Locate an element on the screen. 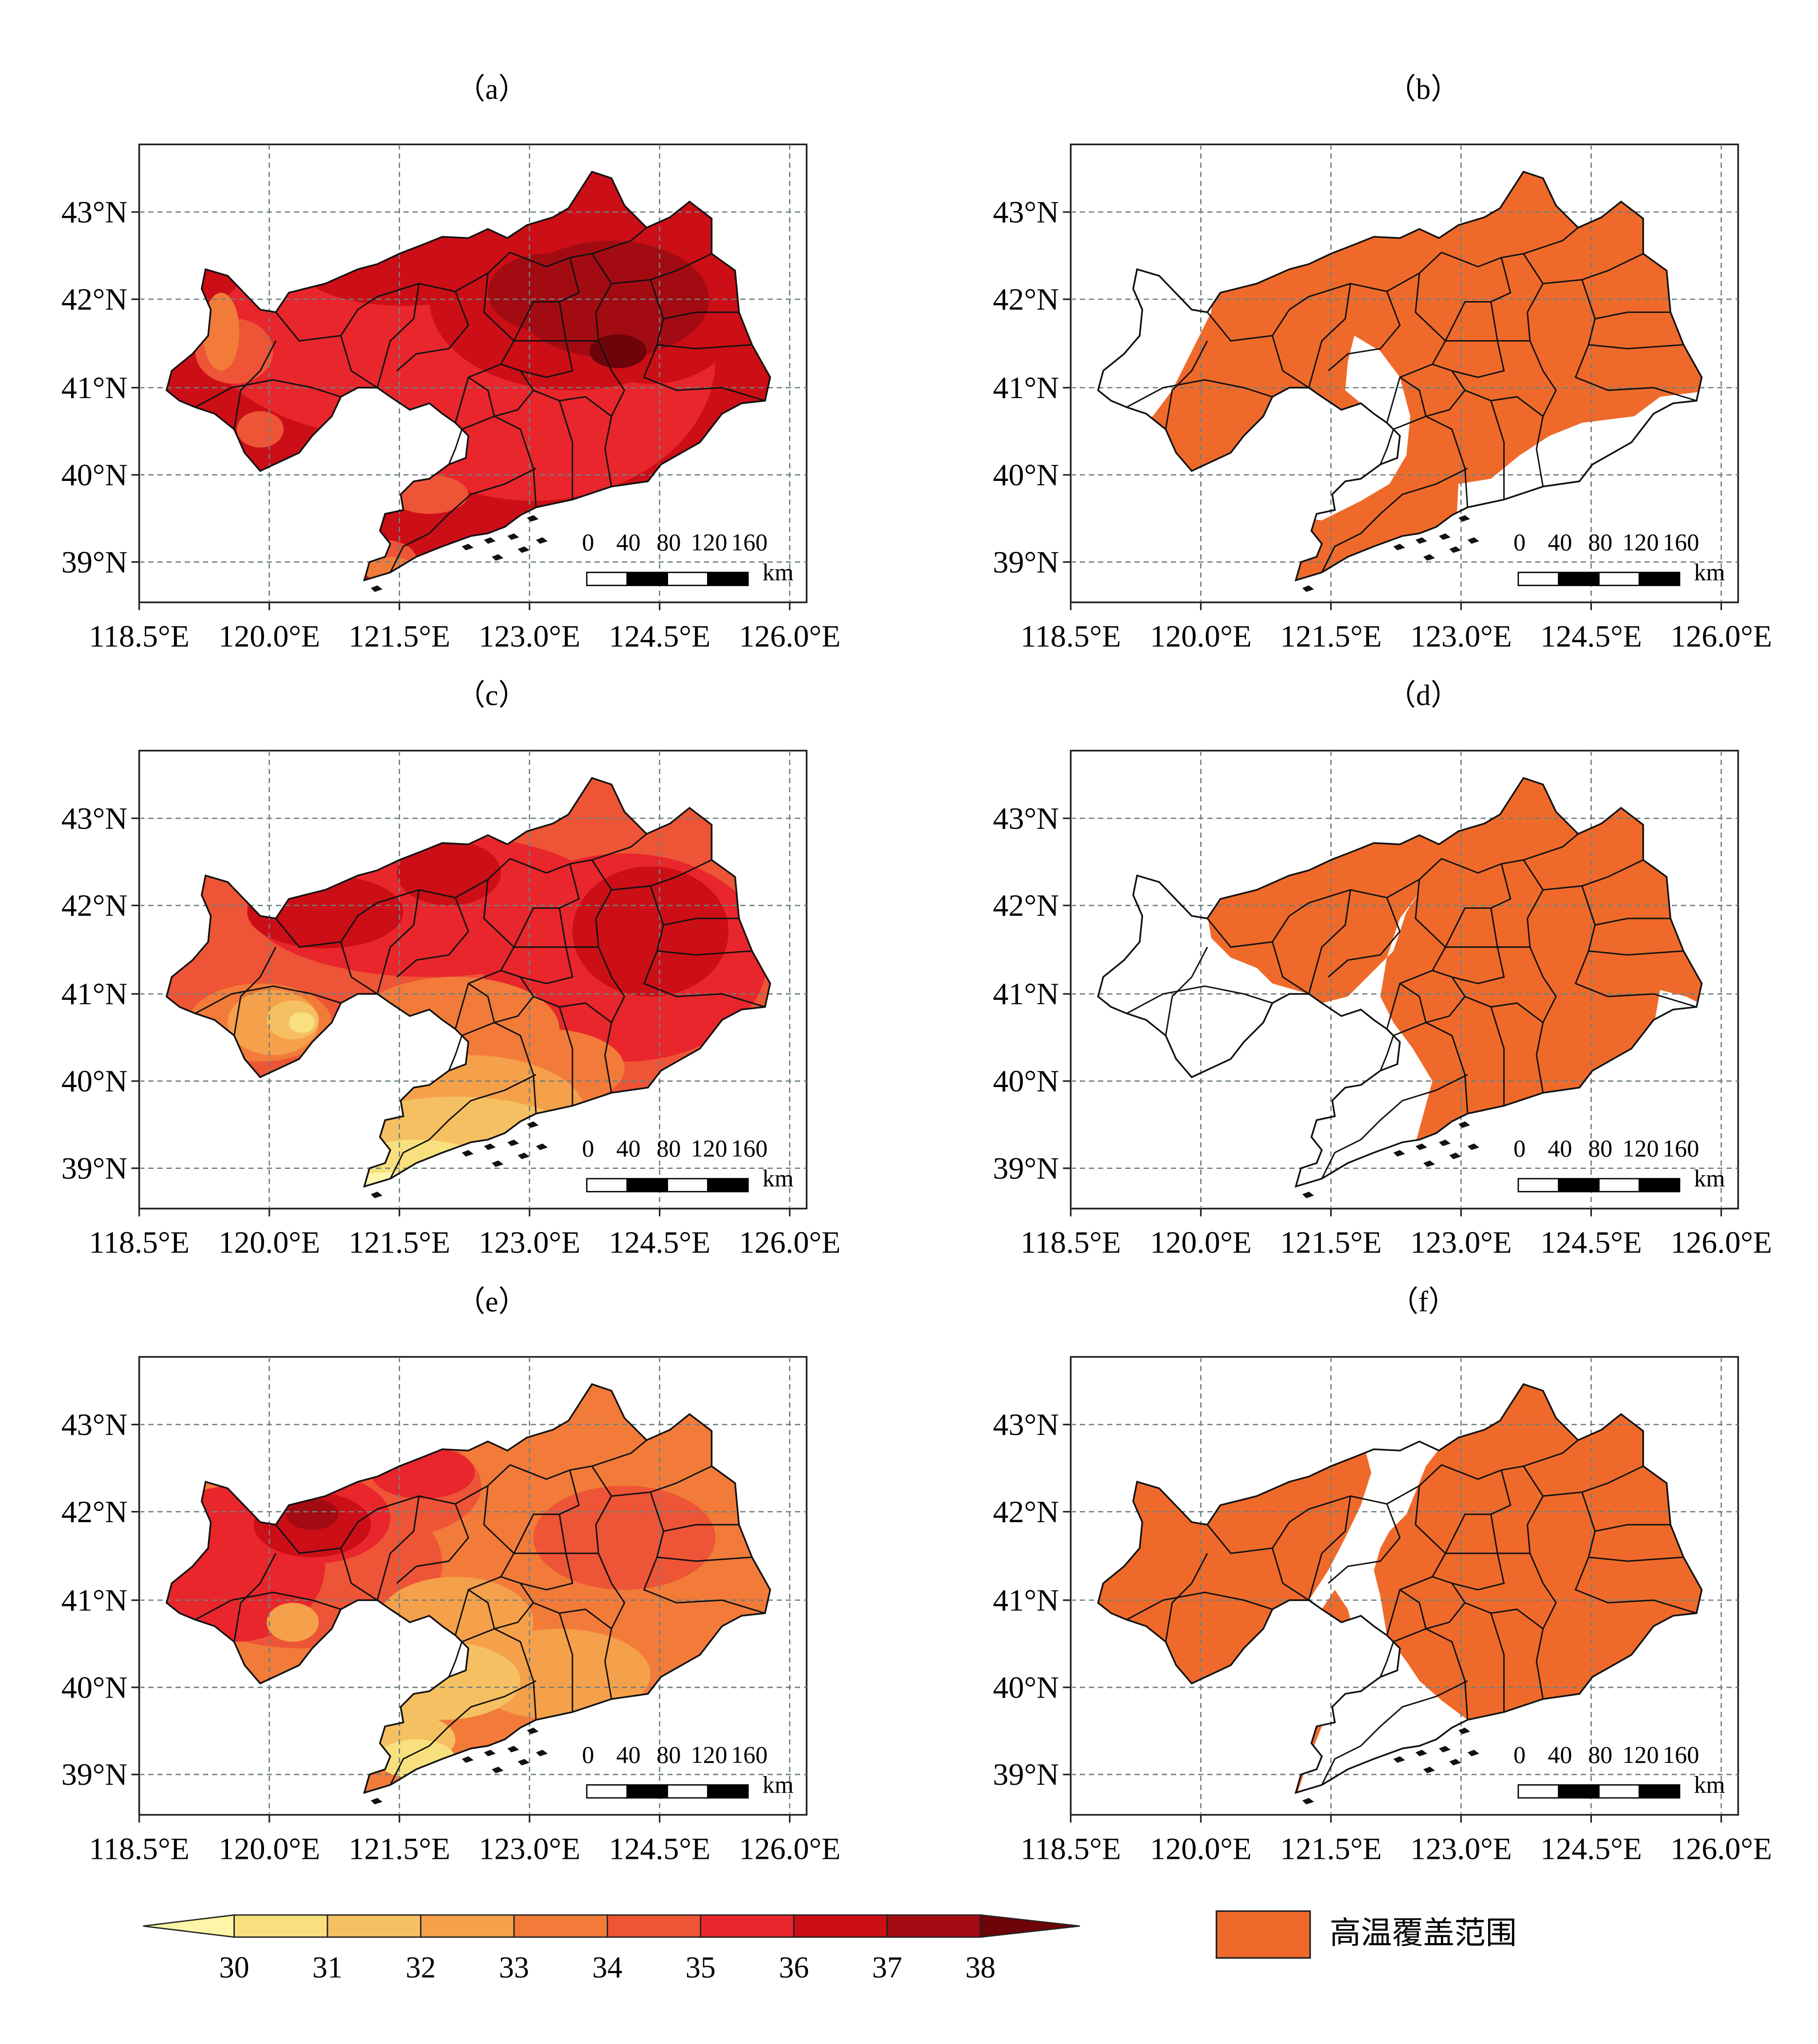 This screenshot has width=1818, height=2044. graticule is located at coordinates (473, 373).